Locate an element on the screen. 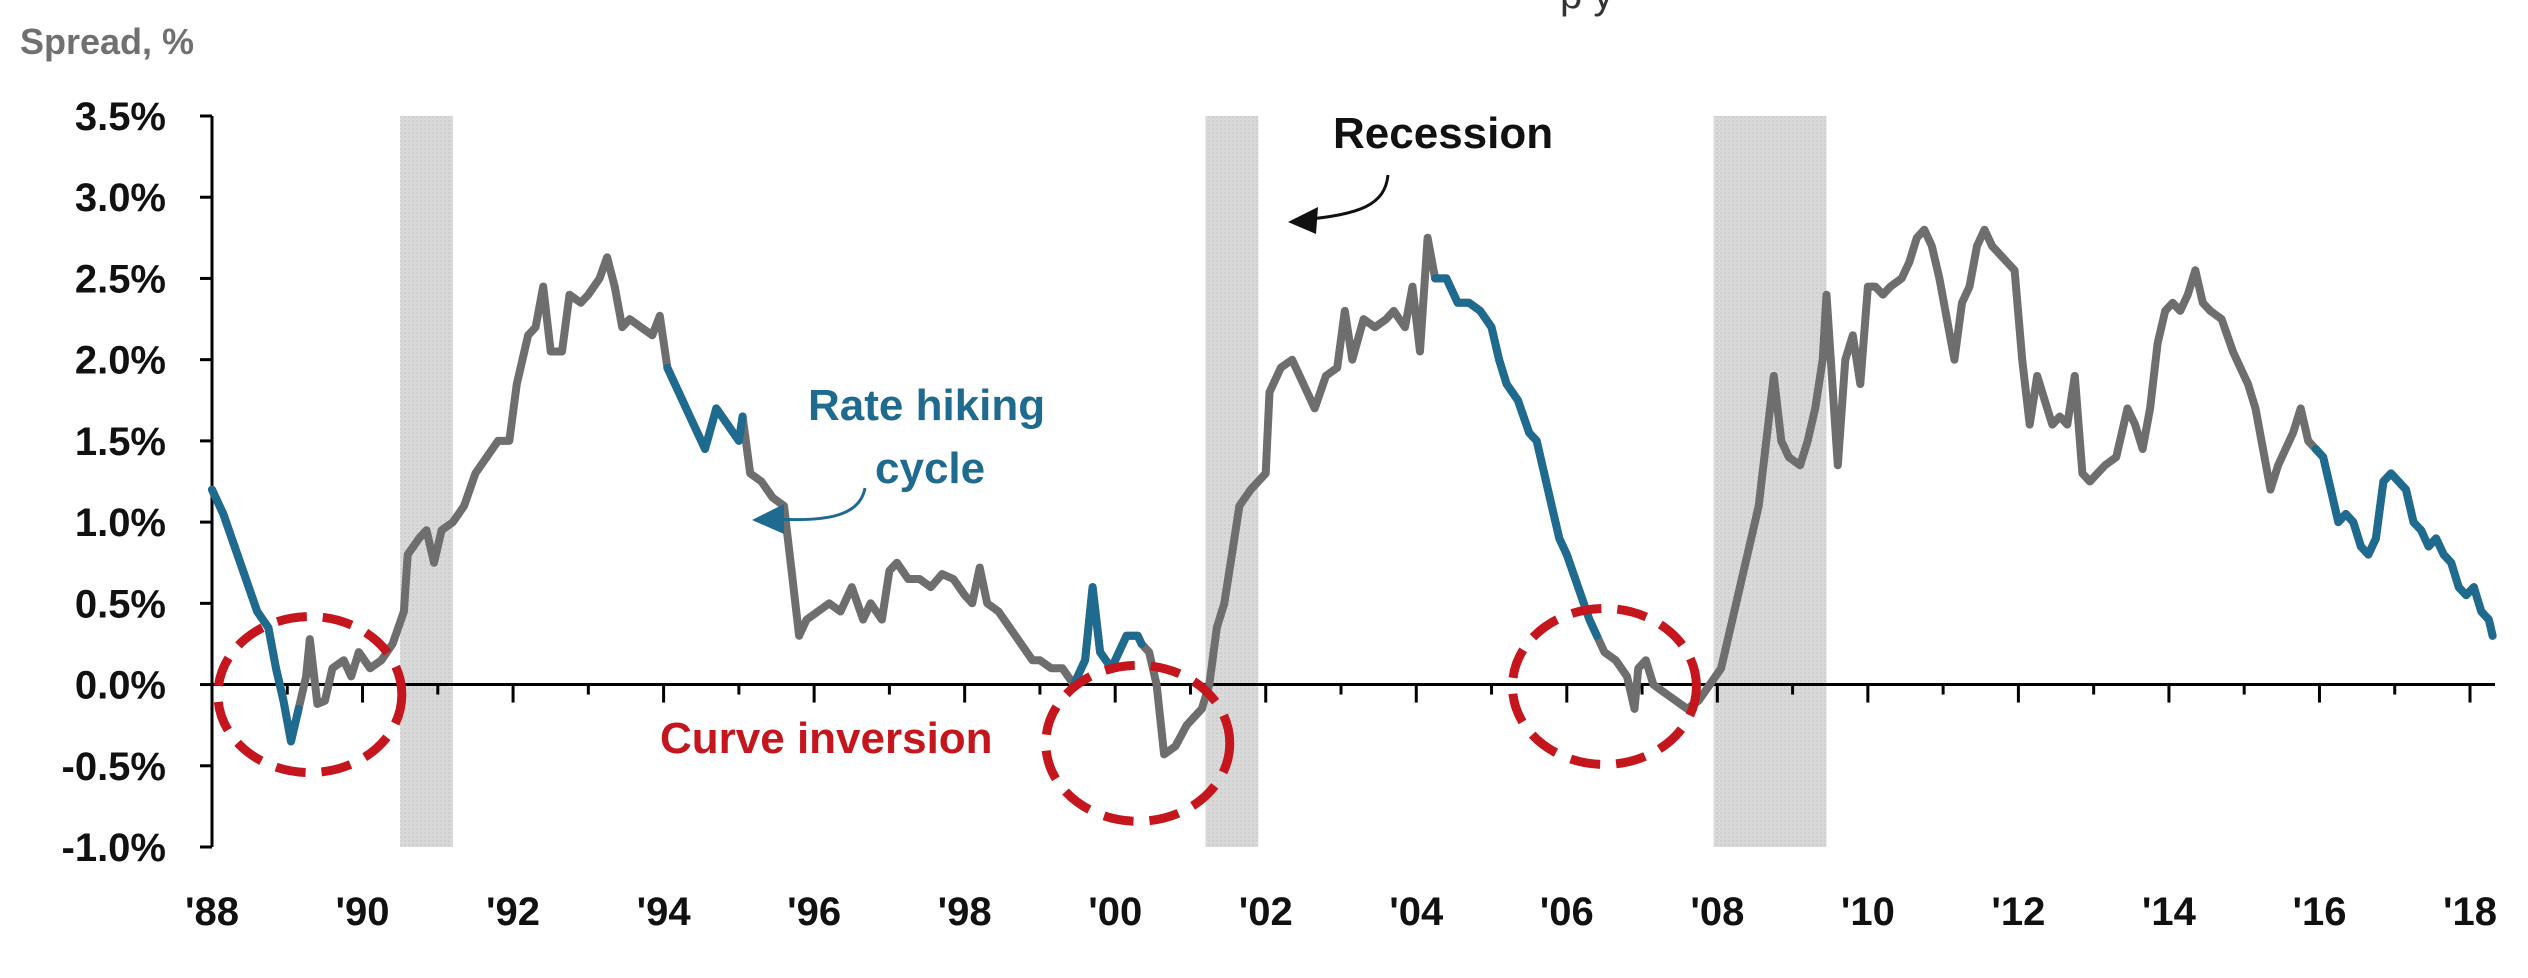 This screenshot has width=2528, height=978. x-tick-label: '92 is located at coordinates (513, 912).